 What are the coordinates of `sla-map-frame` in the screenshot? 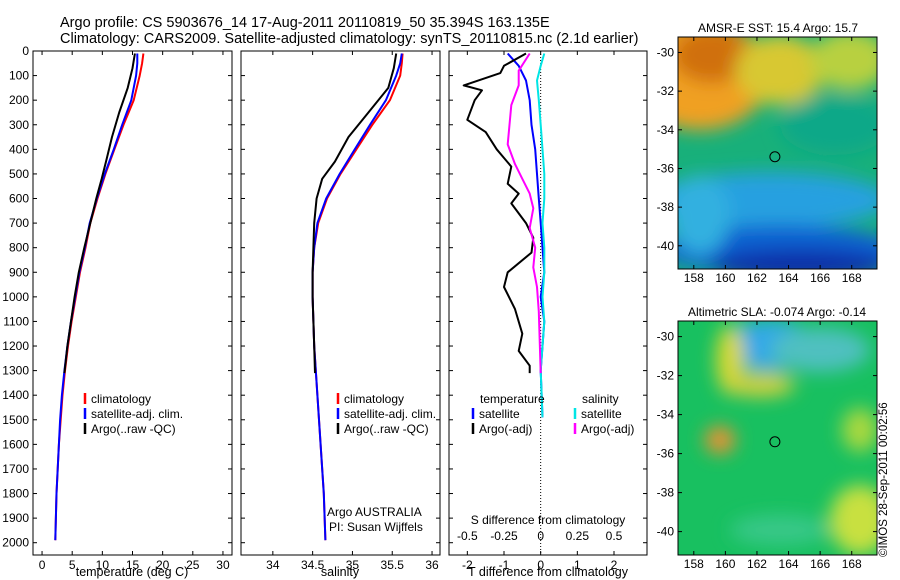 It's located at (777, 438).